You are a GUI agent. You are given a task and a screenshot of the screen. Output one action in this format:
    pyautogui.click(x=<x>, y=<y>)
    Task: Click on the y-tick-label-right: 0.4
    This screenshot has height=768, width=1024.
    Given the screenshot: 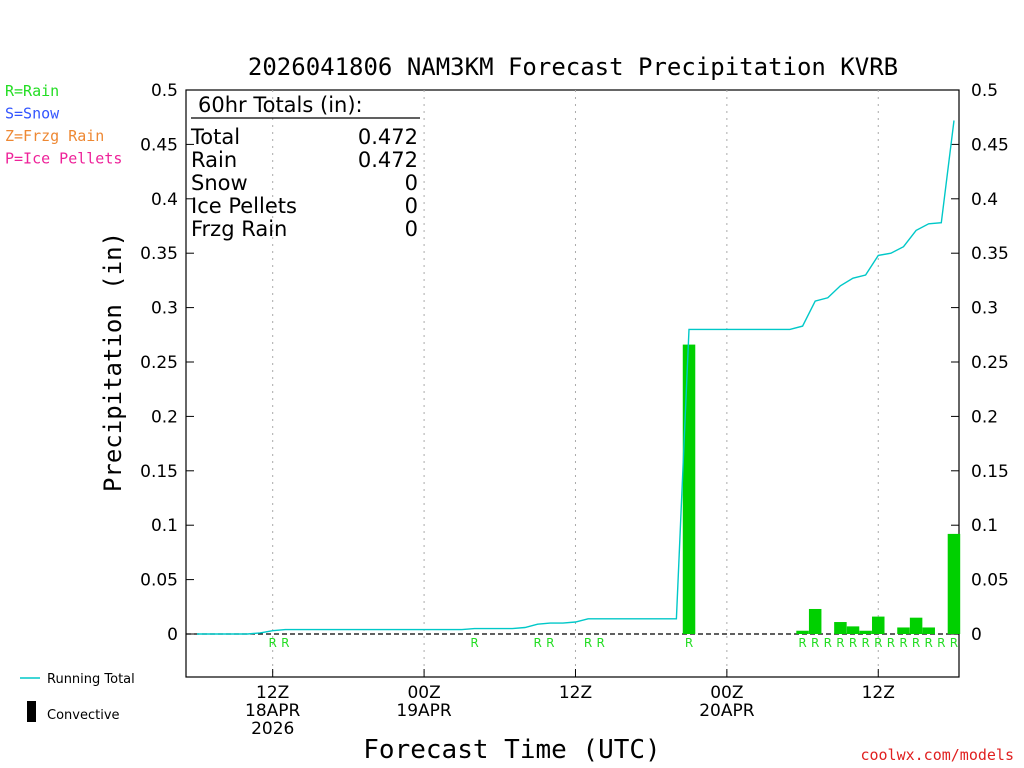 What is the action you would take?
    pyautogui.click(x=984, y=200)
    